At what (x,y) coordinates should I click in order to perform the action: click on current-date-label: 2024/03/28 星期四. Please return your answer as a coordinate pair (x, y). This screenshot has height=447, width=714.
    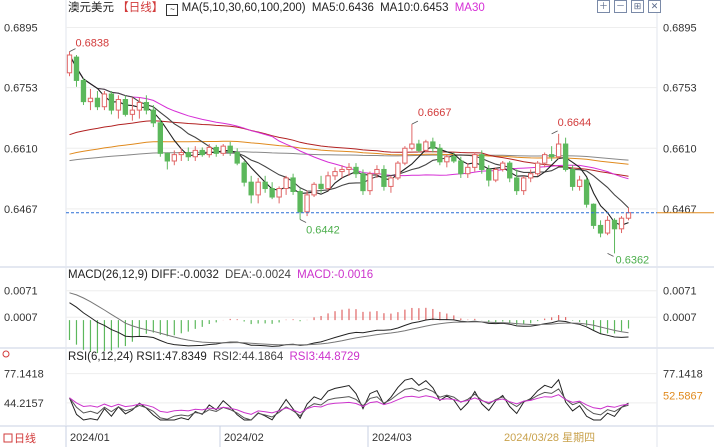
    Looking at the image, I should click on (549, 437).